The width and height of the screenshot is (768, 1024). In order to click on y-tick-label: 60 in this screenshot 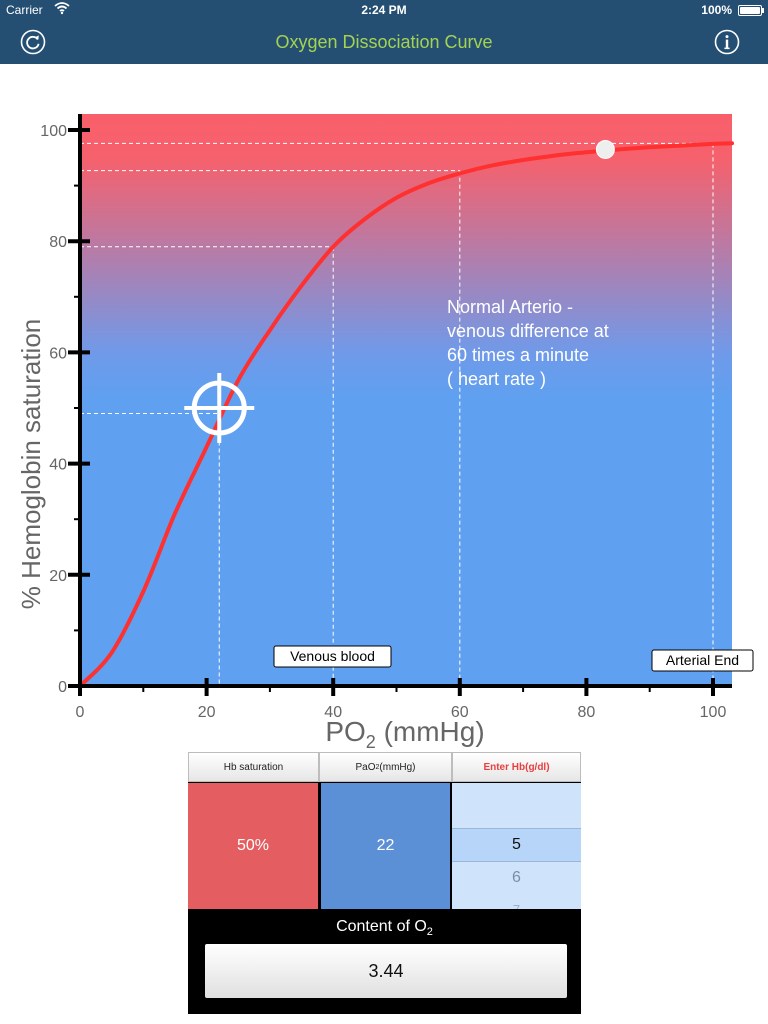, I will do `click(58, 353)`.